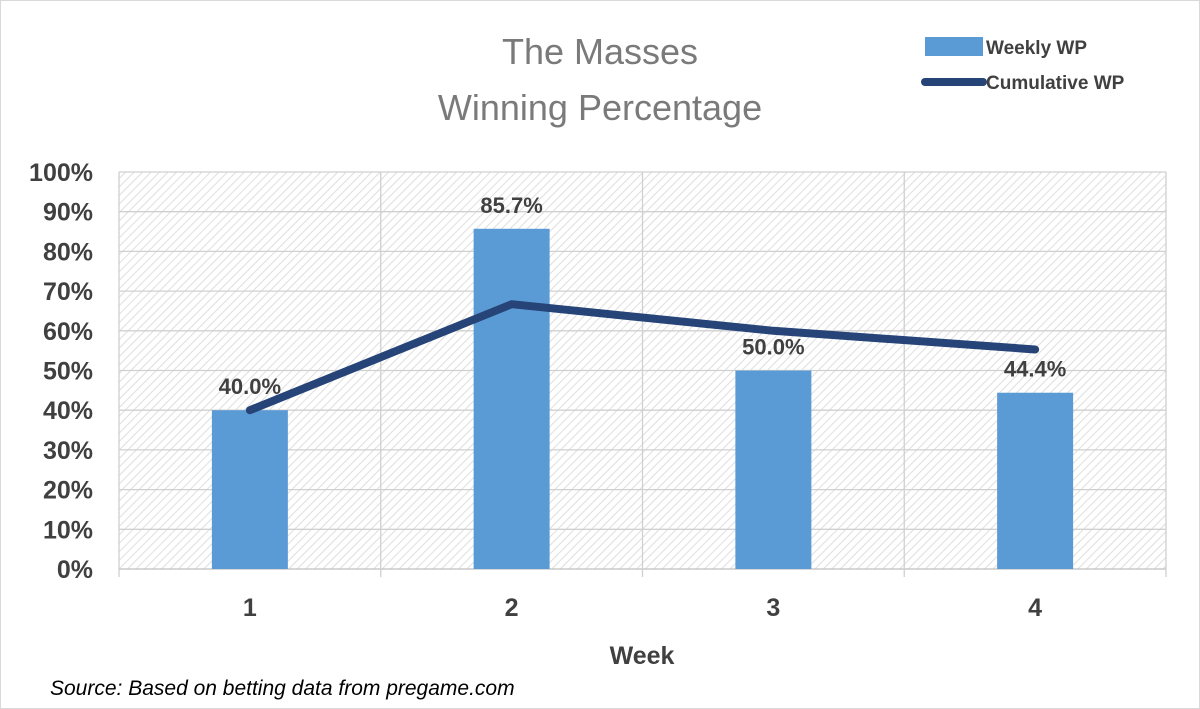 The image size is (1200, 709). I want to click on y-tick-label: 10%, so click(68, 530).